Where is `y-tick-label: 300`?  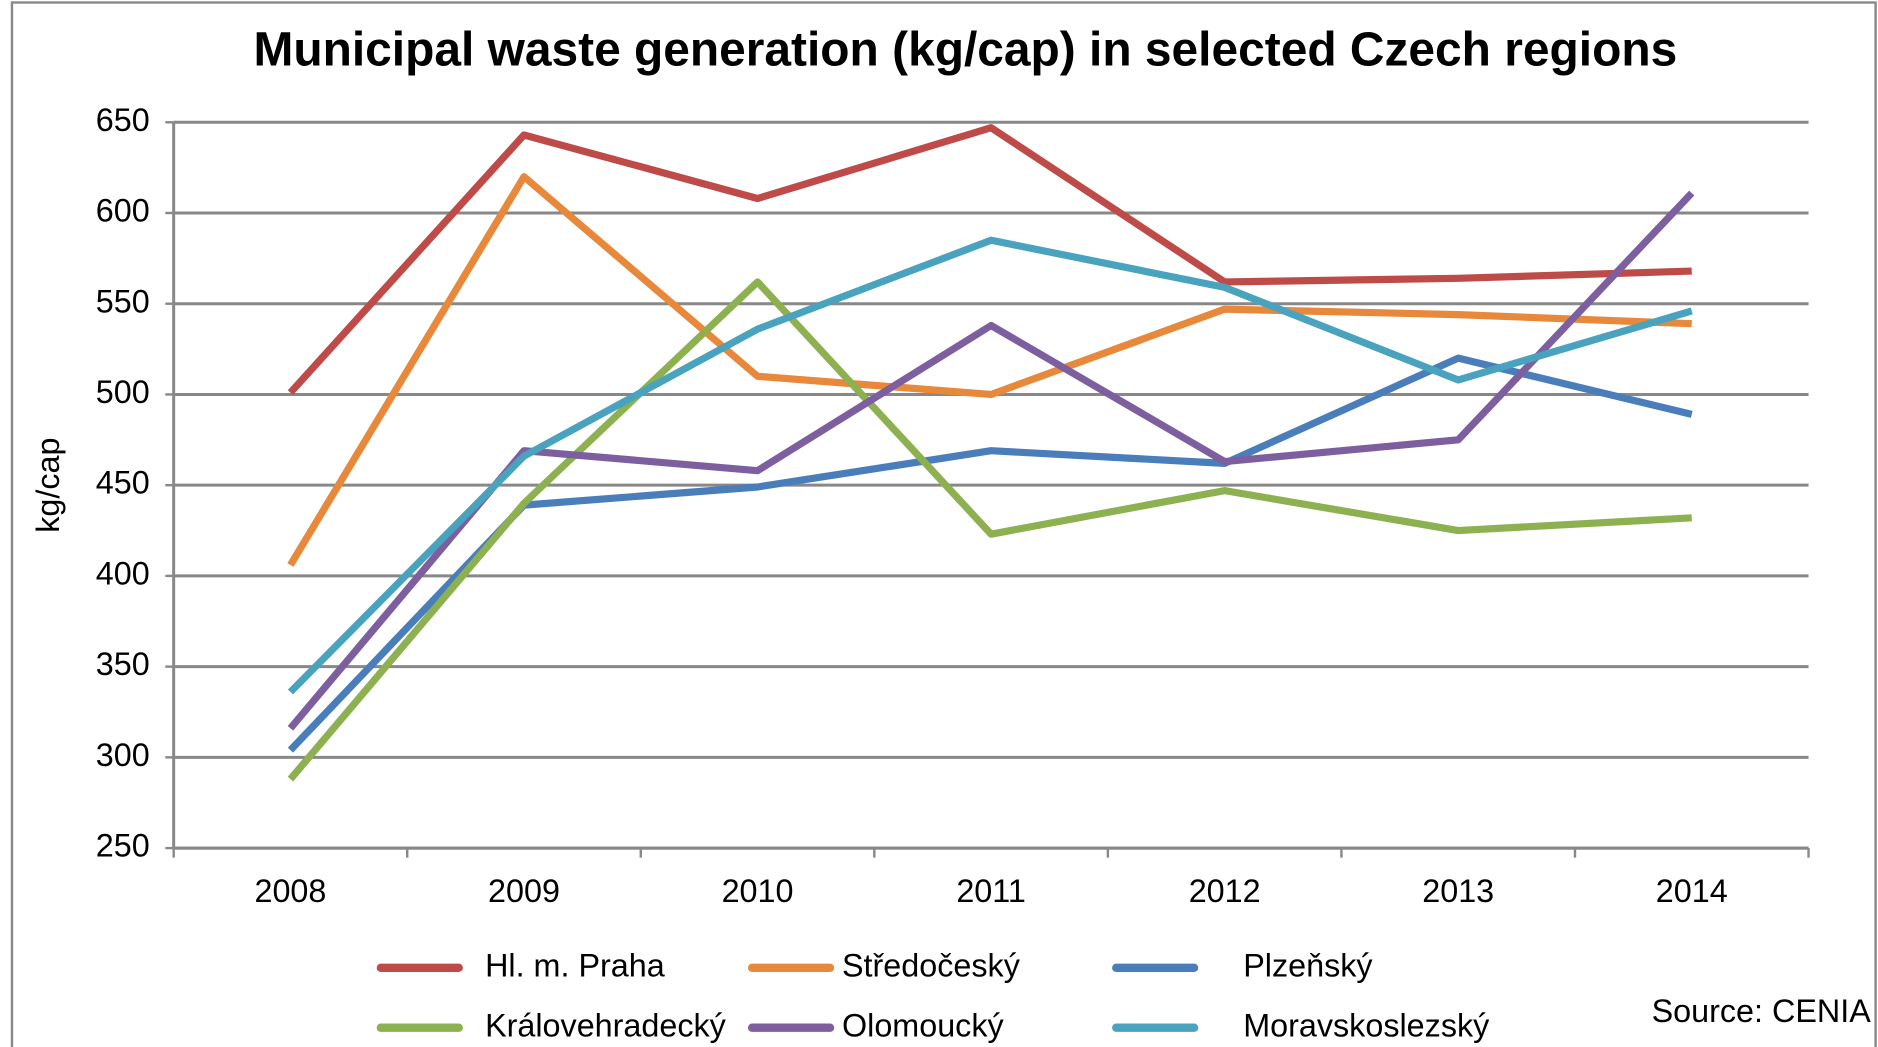
y-tick-label: 300 is located at coordinates (123, 755).